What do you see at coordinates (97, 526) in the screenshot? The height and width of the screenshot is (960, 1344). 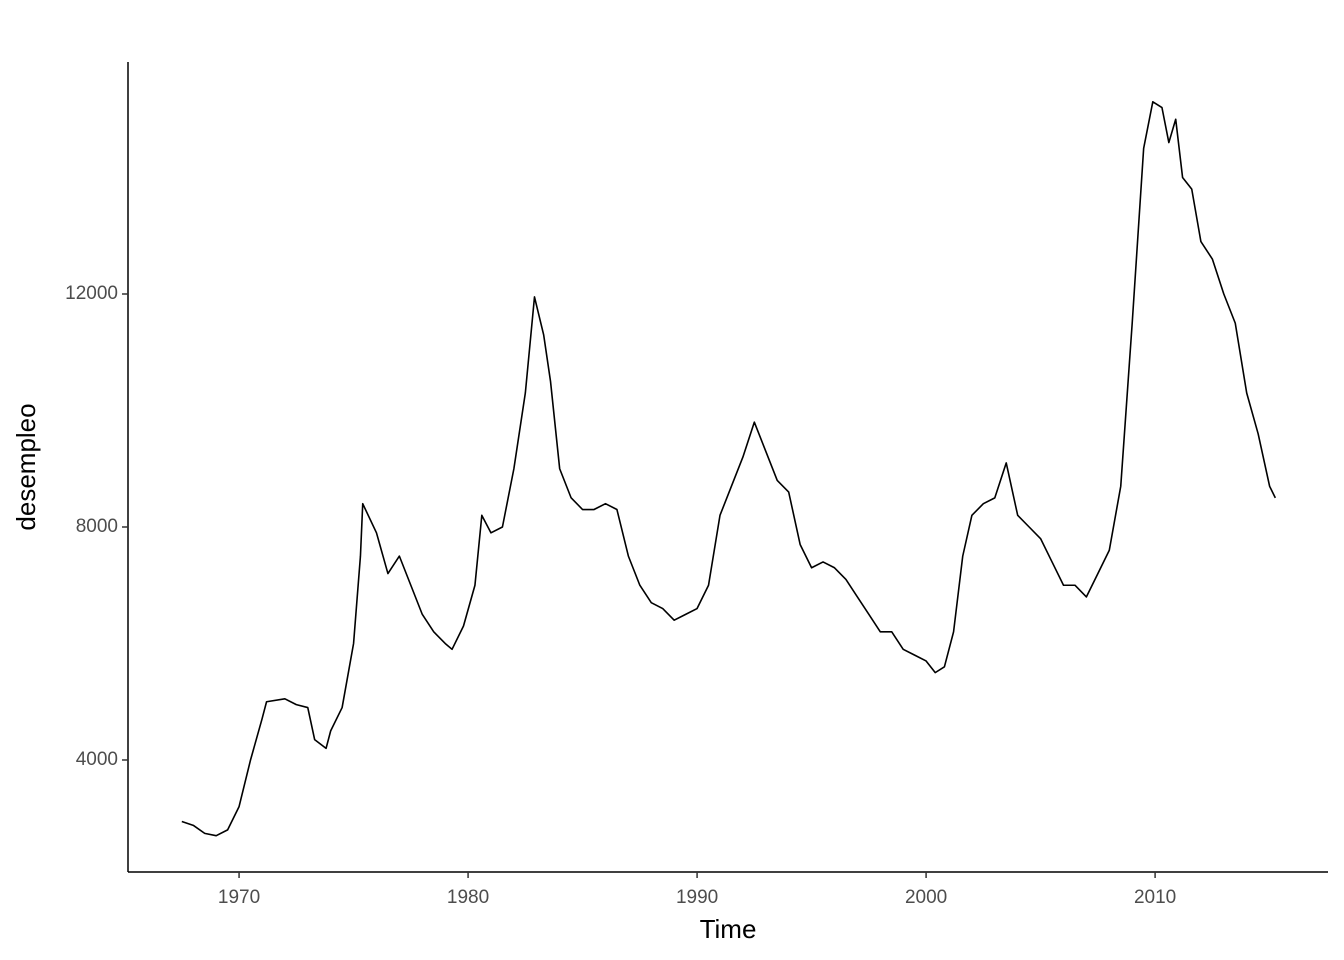 I see `y-tick-label: 8000` at bounding box center [97, 526].